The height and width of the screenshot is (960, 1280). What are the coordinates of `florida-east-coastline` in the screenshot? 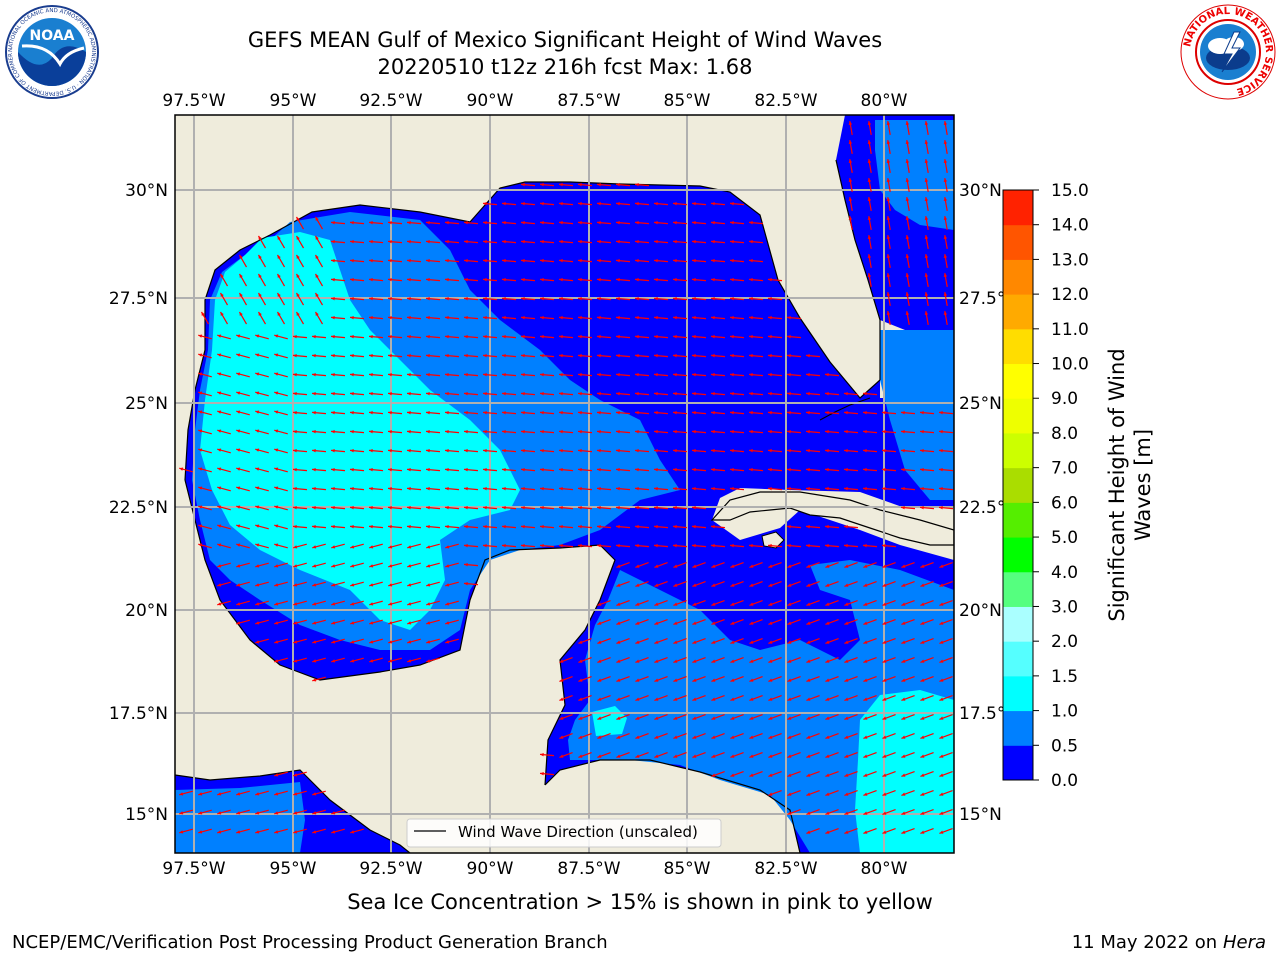 It's located at (858, 269).